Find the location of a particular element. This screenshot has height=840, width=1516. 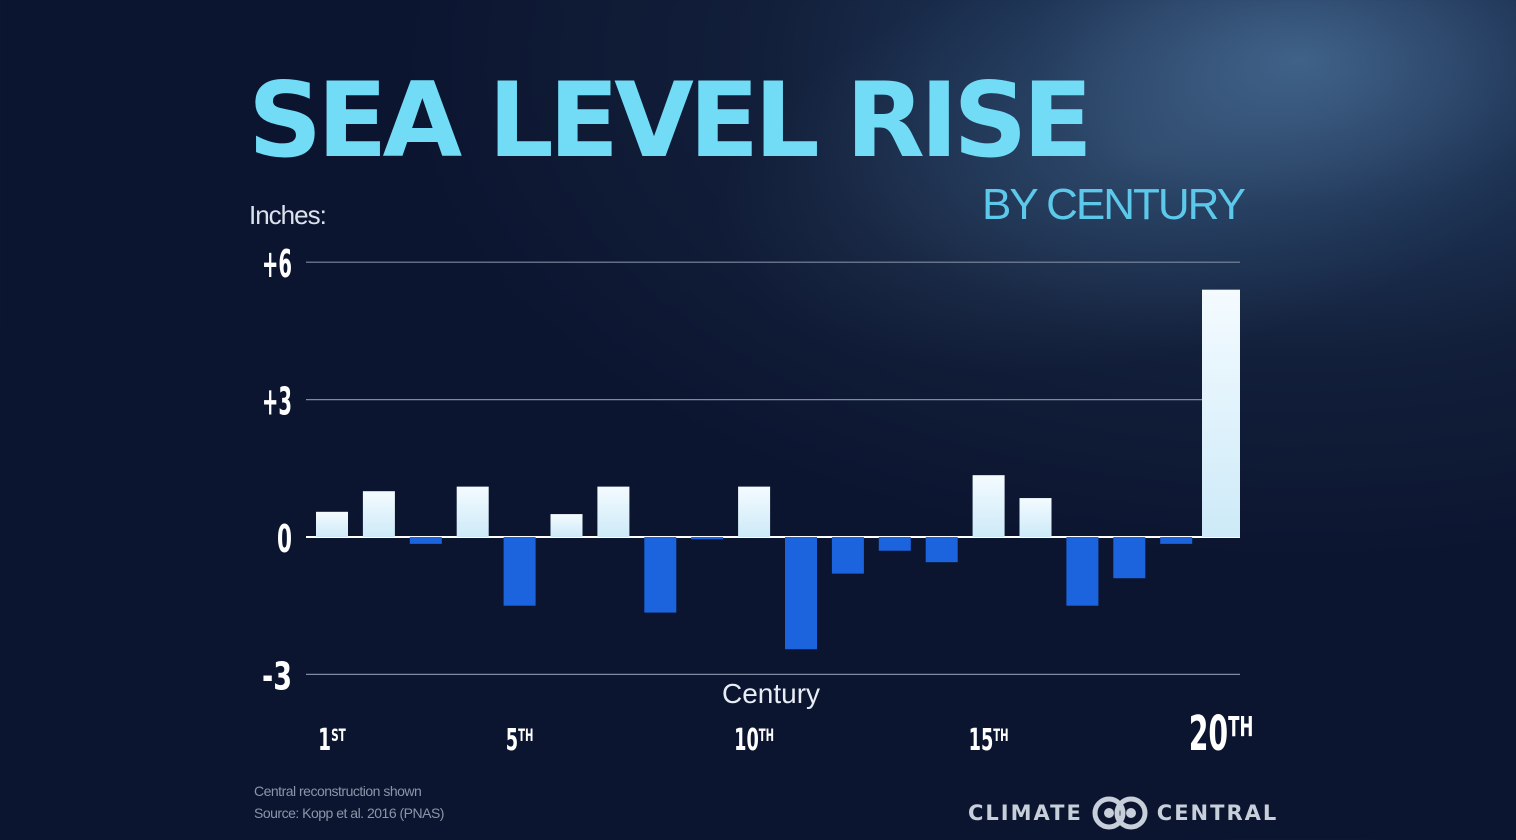

bar-6th is located at coordinates (566, 525).